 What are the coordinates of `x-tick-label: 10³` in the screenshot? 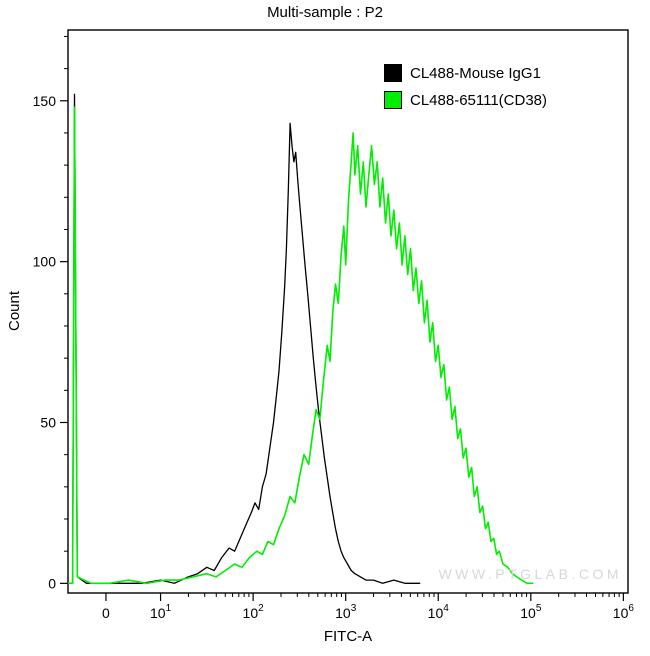 It's located at (346, 612).